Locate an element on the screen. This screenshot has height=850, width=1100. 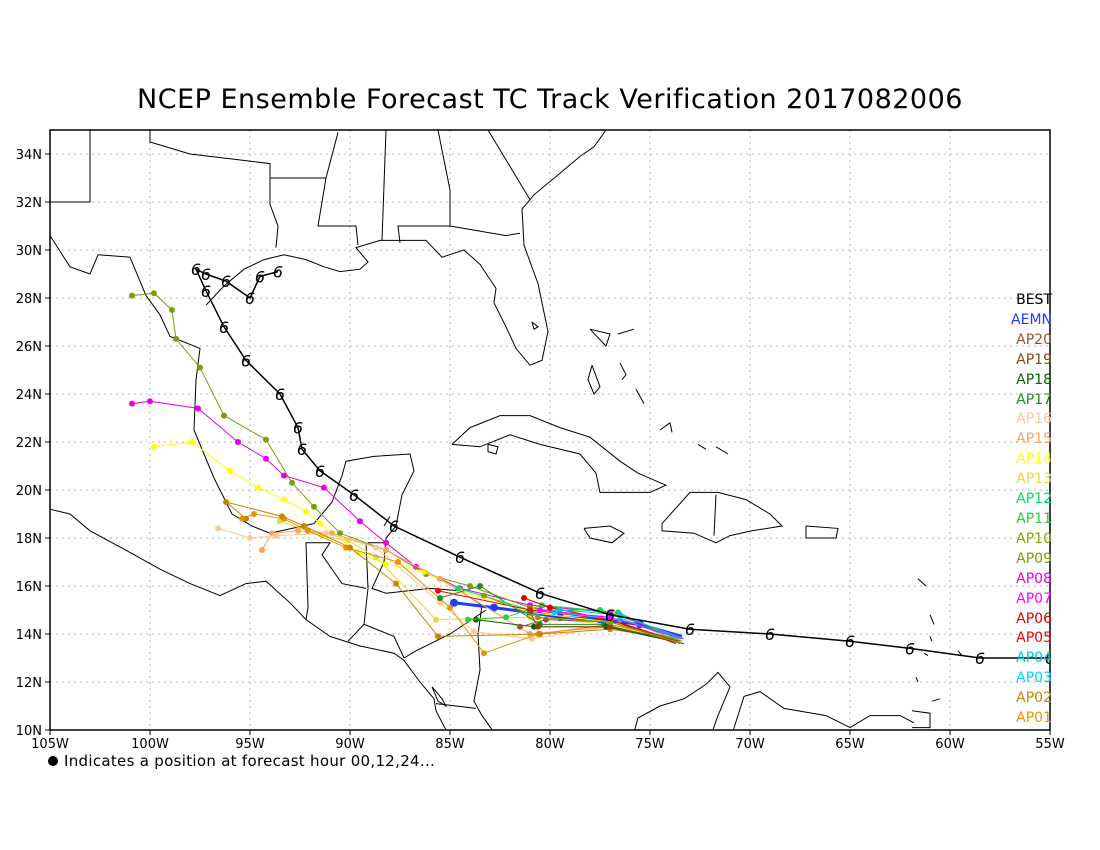
legend-item-ap06: AP06 is located at coordinates (1034, 618).